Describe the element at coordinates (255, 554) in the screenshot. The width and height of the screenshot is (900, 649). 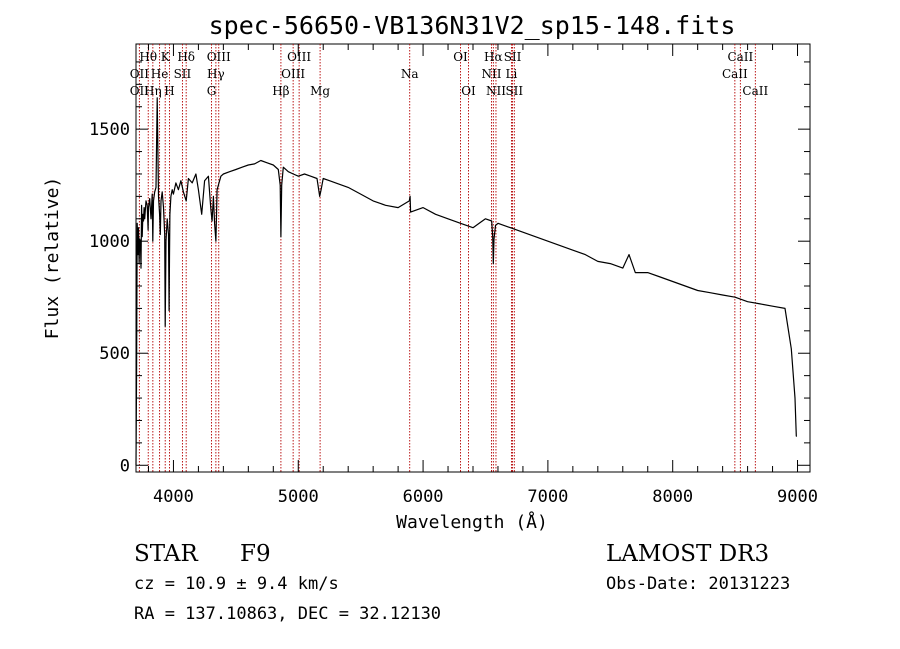
I see `object-subclass: F9` at that location.